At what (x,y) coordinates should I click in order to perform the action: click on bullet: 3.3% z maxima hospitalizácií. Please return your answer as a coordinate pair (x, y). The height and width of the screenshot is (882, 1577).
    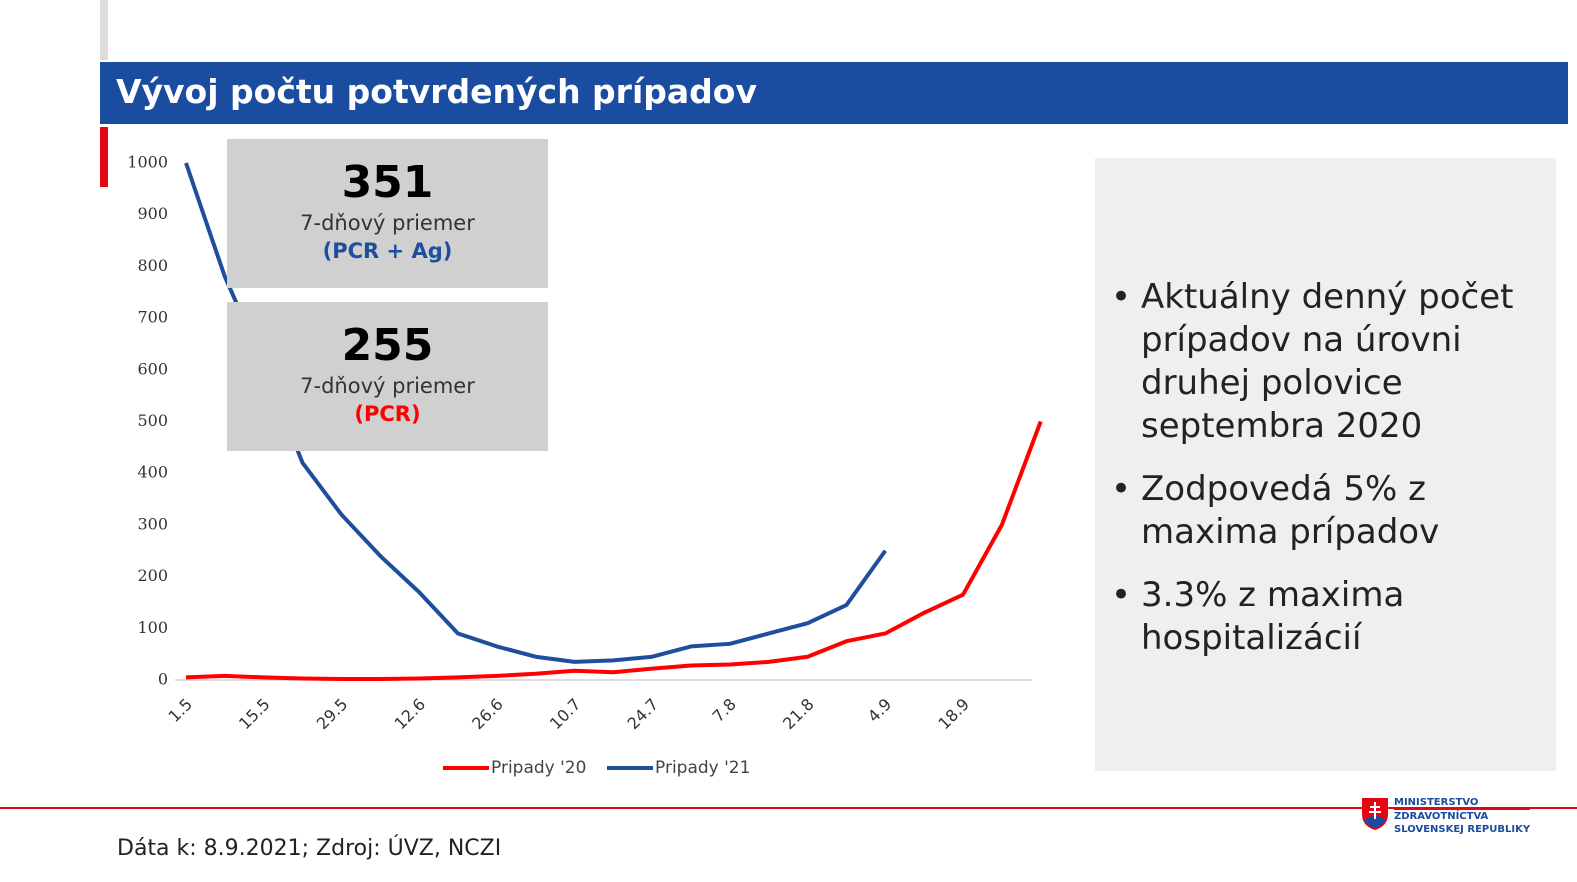
    Looking at the image, I should click on (1316, 617).